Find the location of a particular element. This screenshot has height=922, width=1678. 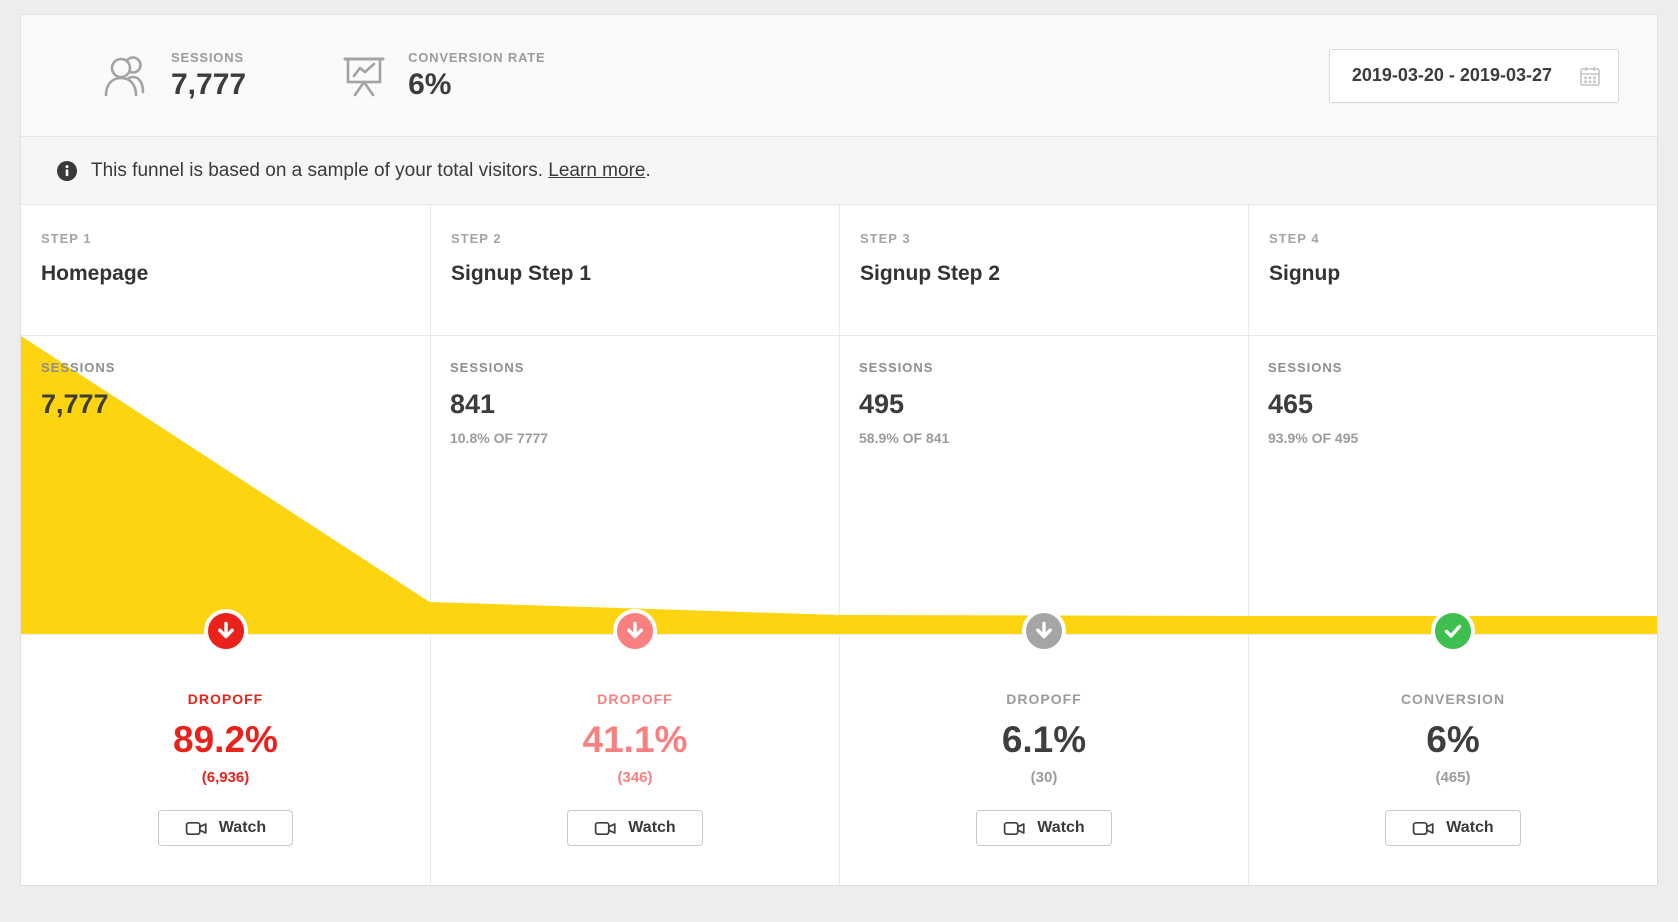

calendar-icon is located at coordinates (1590, 76).